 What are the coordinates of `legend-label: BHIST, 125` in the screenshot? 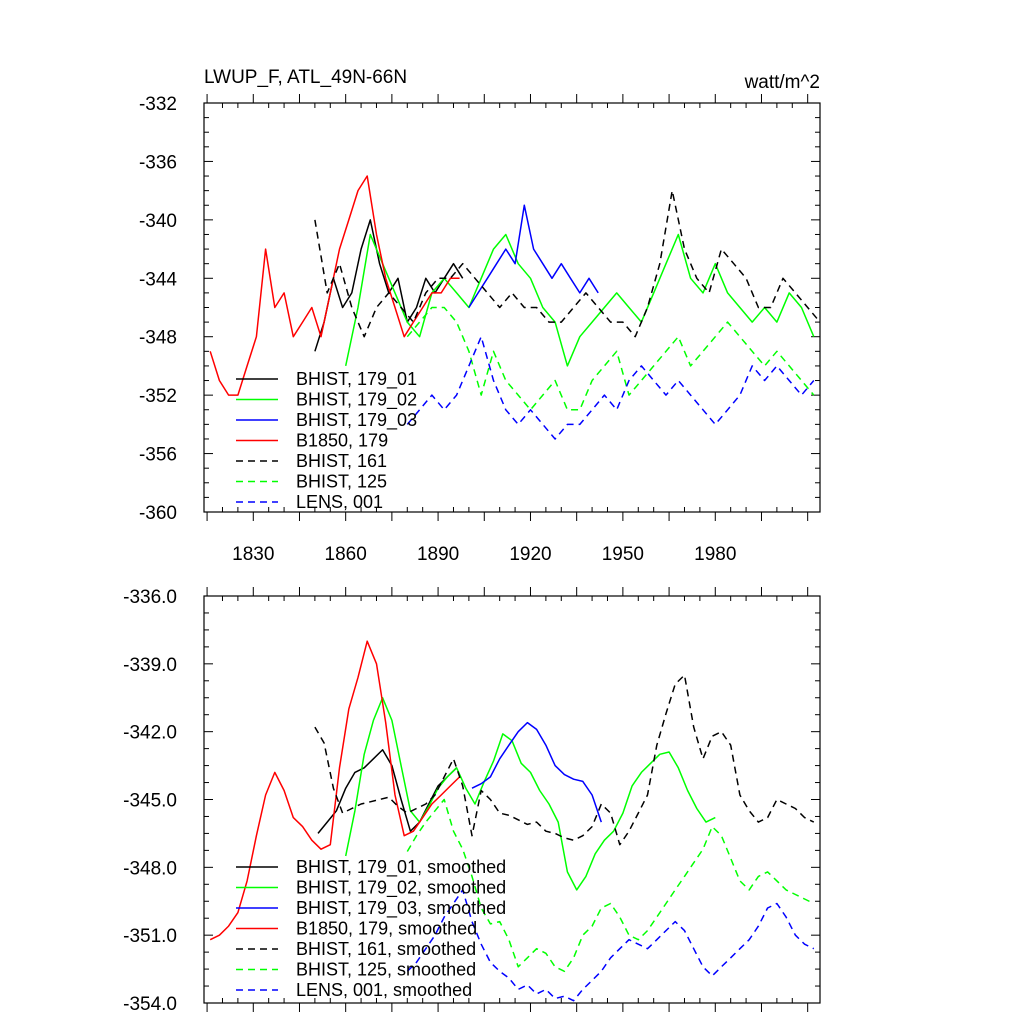 It's located at (341, 482).